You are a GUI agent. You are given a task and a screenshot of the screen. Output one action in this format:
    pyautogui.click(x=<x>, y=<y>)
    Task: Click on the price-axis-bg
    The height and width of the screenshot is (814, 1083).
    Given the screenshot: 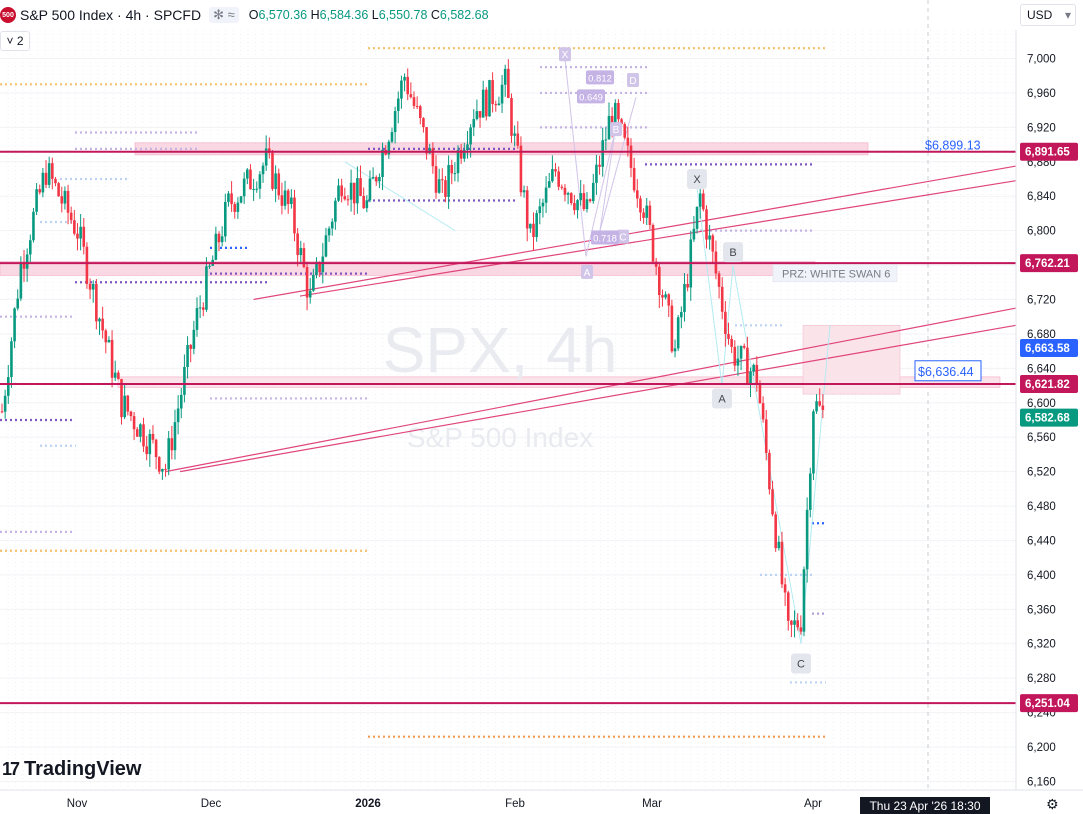 What is the action you would take?
    pyautogui.click(x=1049, y=395)
    